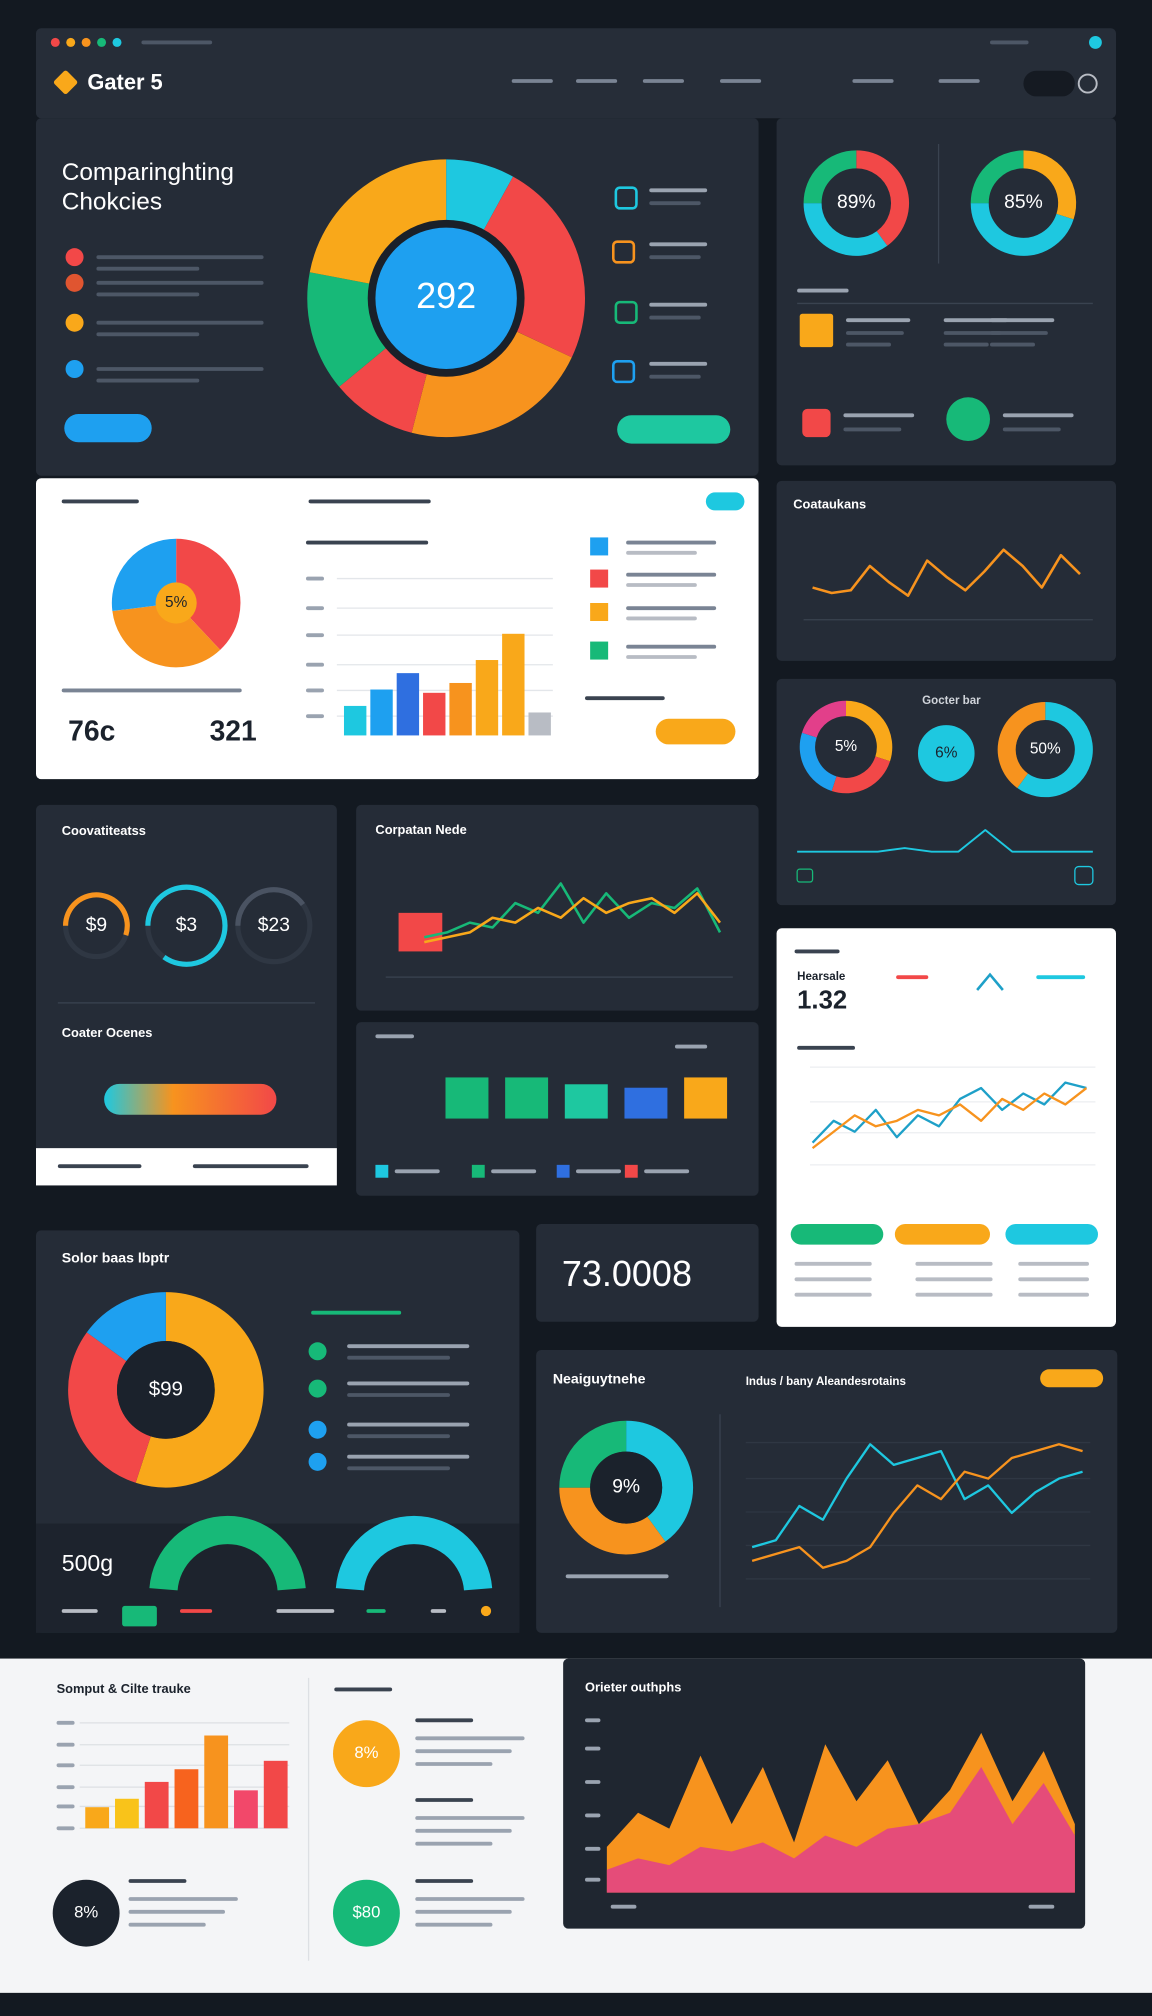 Image resolution: width=1152 pixels, height=2016 pixels. What do you see at coordinates (846, 746) in the screenshot?
I see `donut-label: 5%` at bounding box center [846, 746].